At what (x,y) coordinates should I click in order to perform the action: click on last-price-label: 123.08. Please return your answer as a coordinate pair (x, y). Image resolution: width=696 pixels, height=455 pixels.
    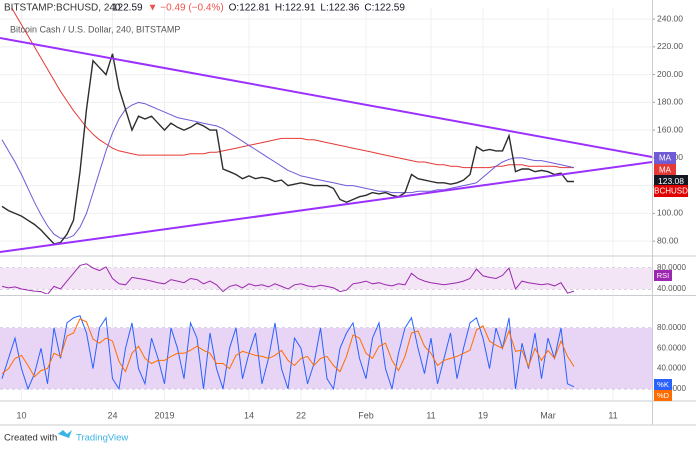
    Looking at the image, I should click on (671, 181).